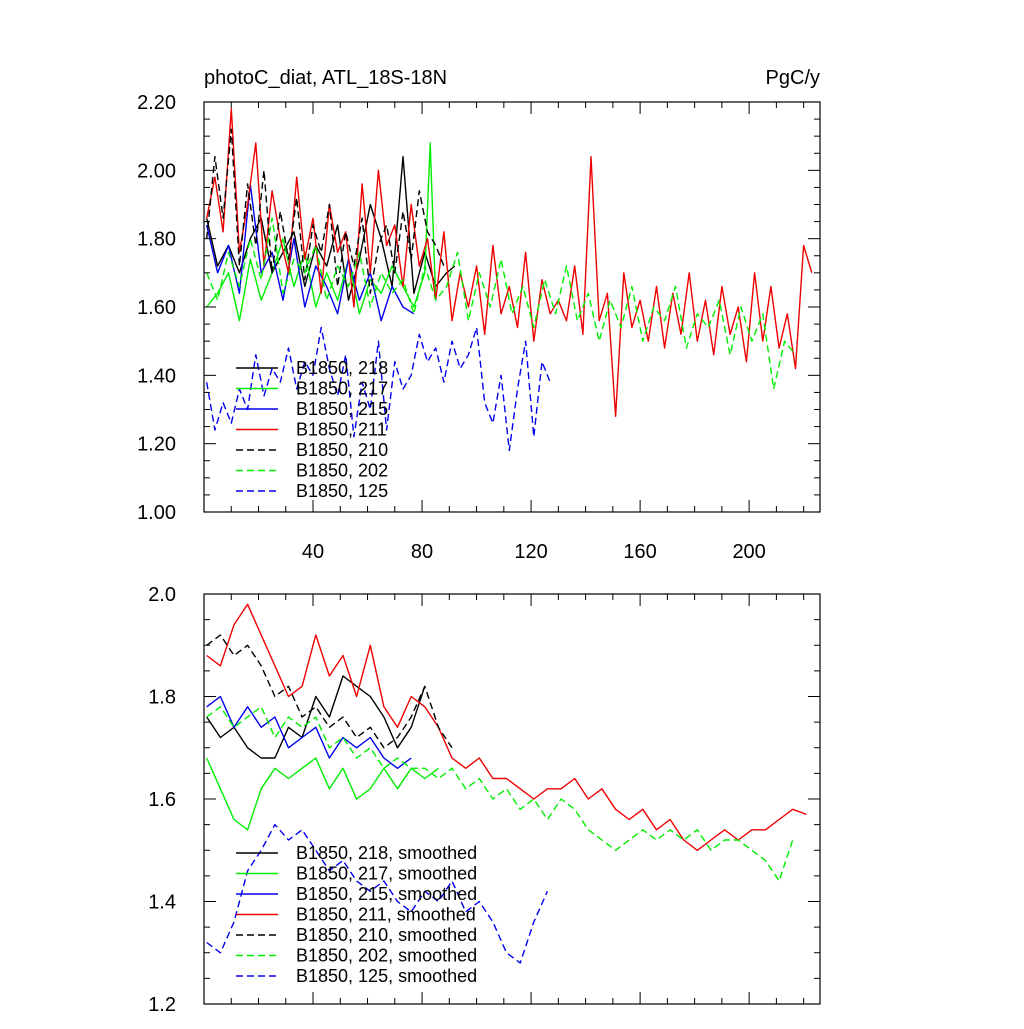 This screenshot has width=1024, height=1029. I want to click on top-ytick-label: 2.00, so click(156, 171).